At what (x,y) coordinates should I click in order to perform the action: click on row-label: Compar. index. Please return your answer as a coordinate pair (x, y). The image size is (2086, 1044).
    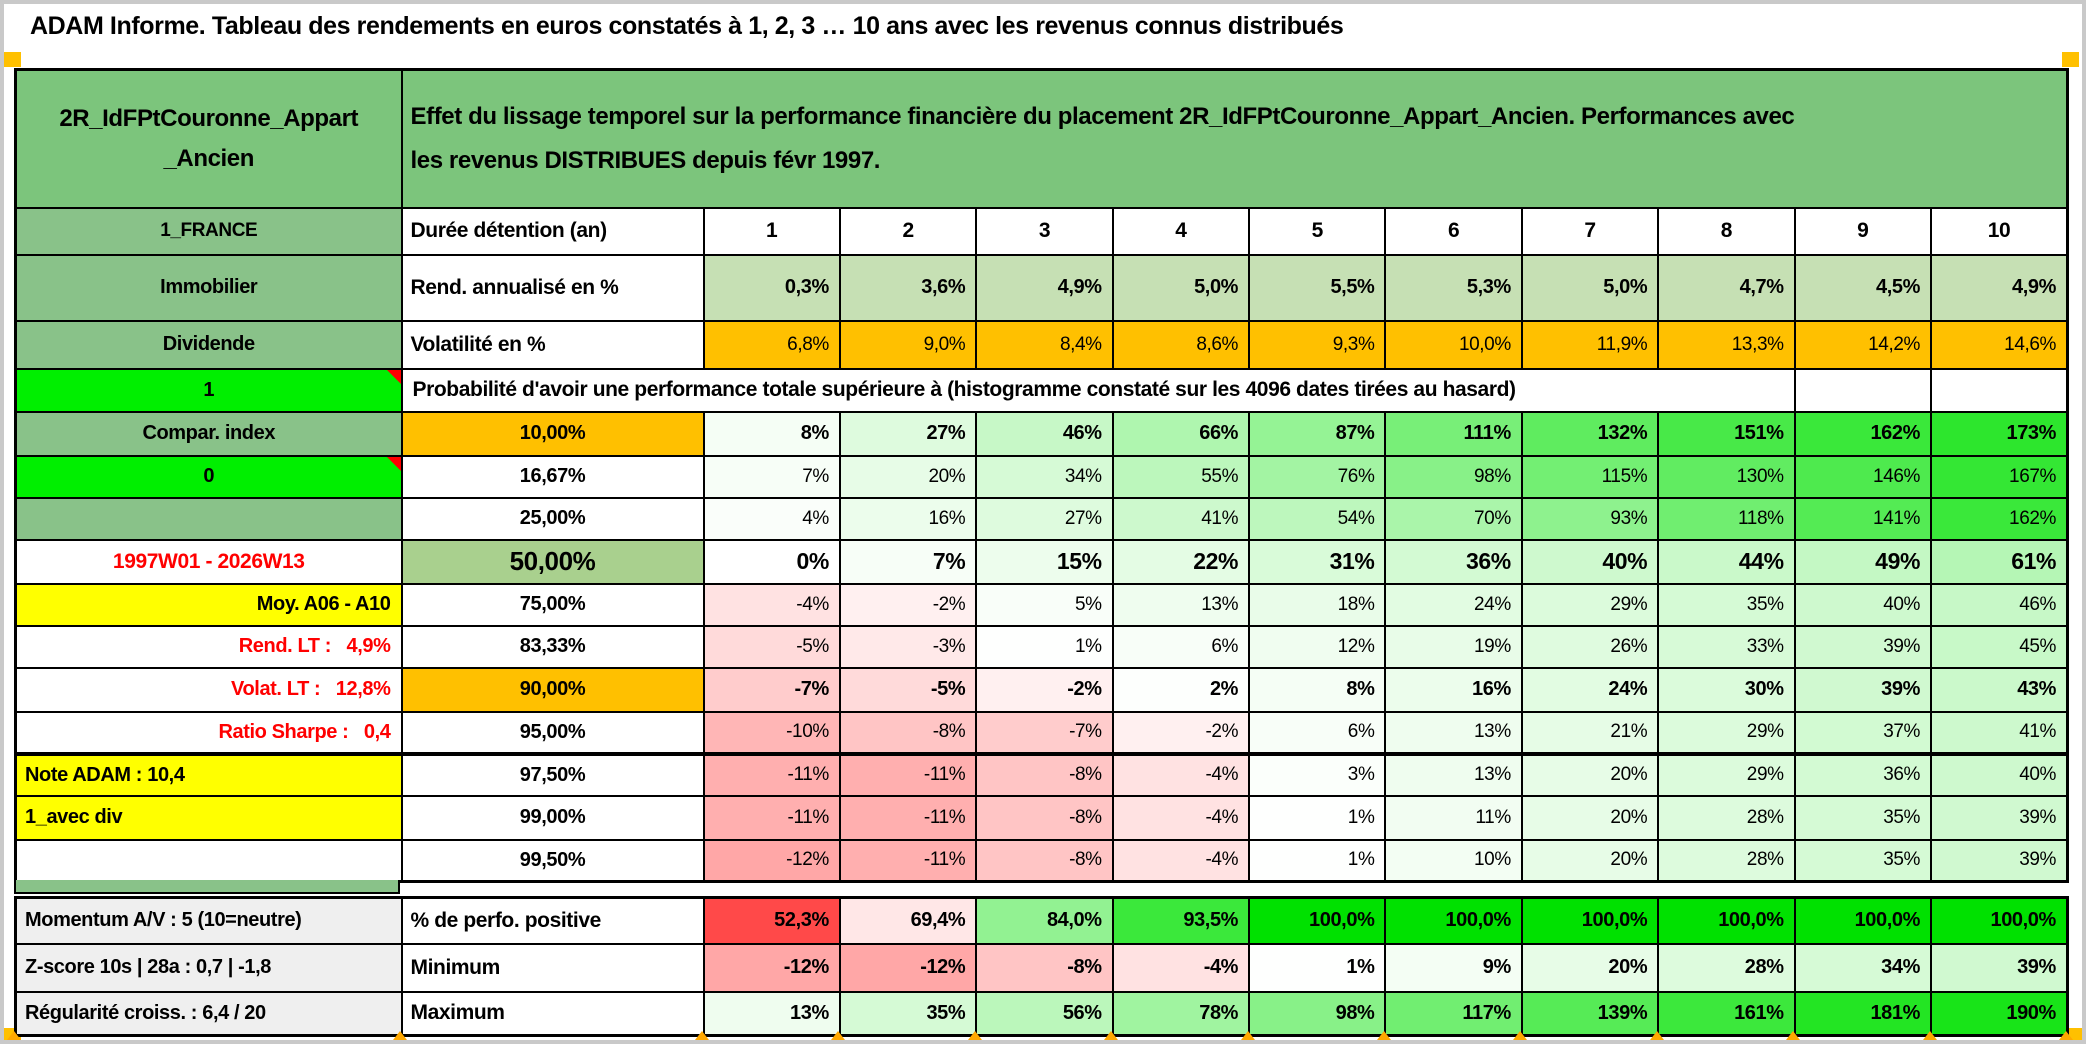
    Looking at the image, I should click on (208, 433).